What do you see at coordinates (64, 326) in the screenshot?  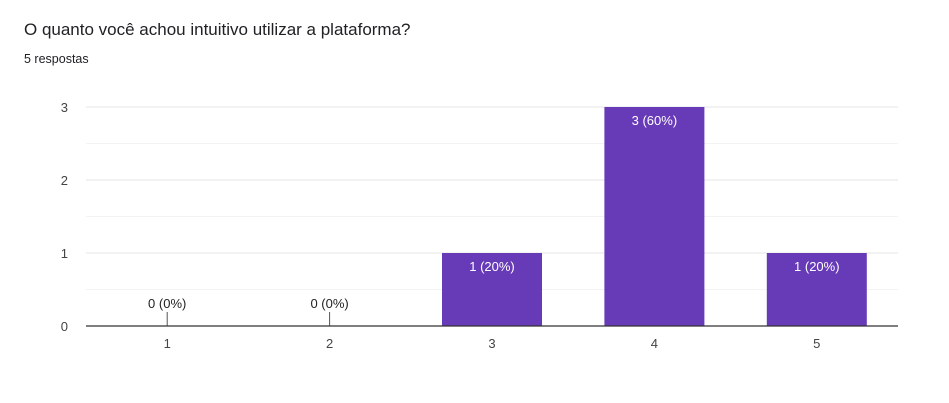 I see `y-tick-label: 0` at bounding box center [64, 326].